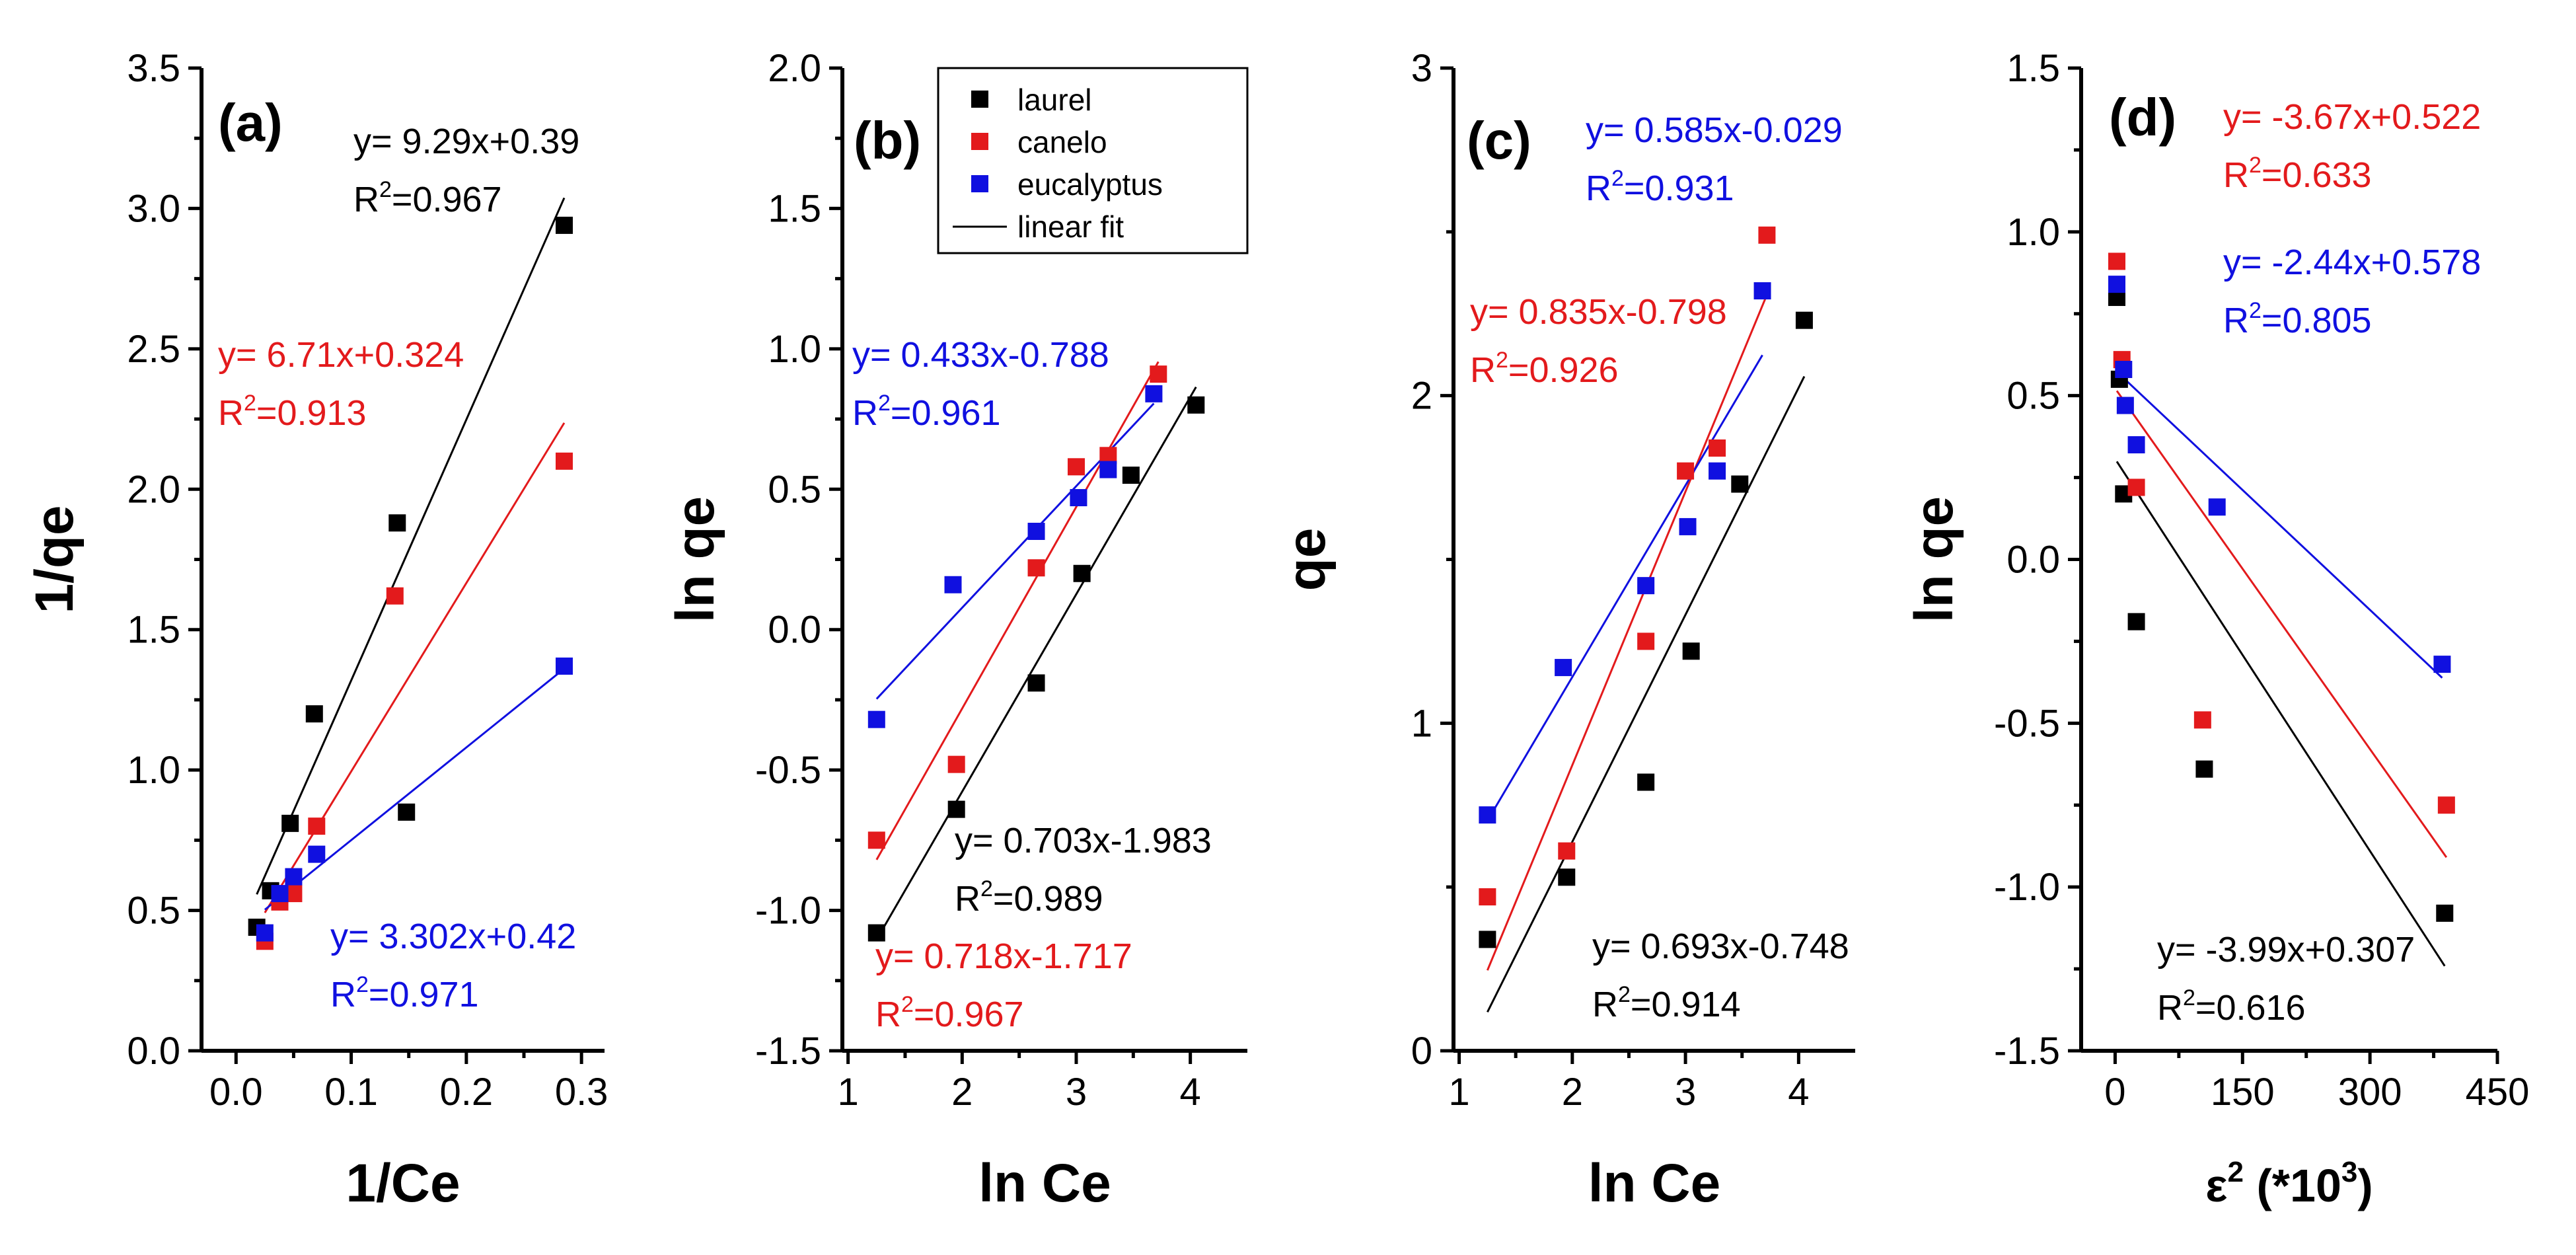  What do you see at coordinates (1062, 142) in the screenshot?
I see `legend-label: canelo` at bounding box center [1062, 142].